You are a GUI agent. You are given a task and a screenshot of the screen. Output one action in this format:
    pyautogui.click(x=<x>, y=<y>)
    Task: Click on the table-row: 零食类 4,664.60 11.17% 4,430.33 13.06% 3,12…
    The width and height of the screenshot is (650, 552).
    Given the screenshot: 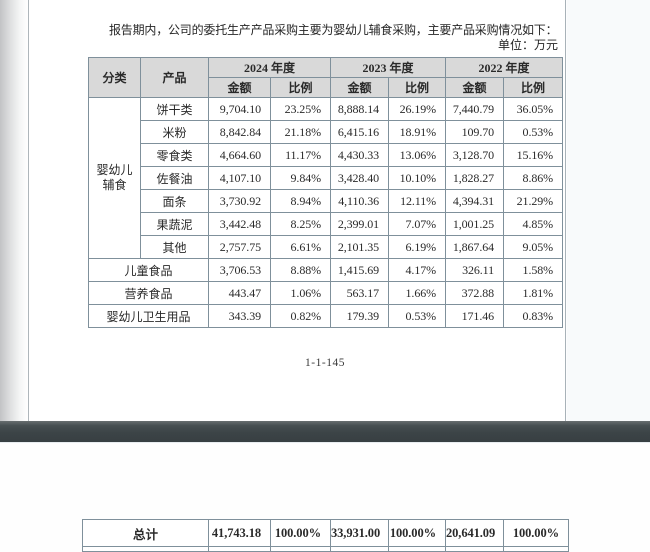 What is the action you would take?
    pyautogui.click(x=326, y=155)
    